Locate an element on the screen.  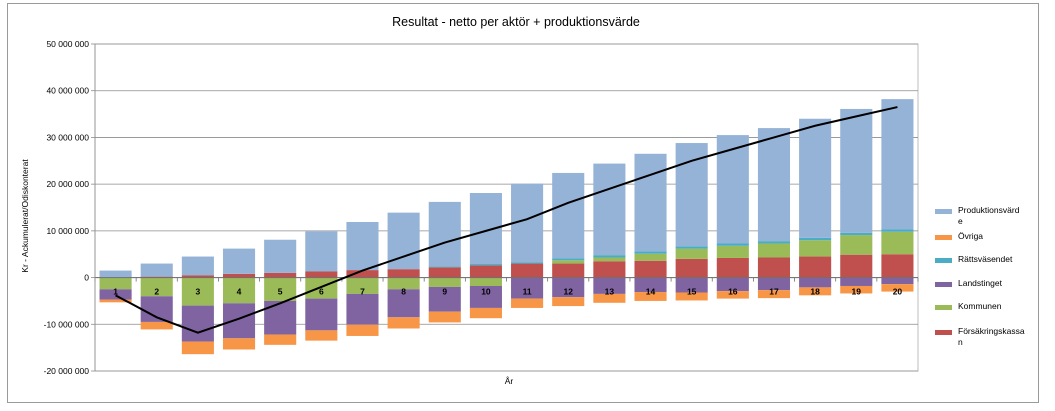
category-label-10: 10 is located at coordinates (486, 292).